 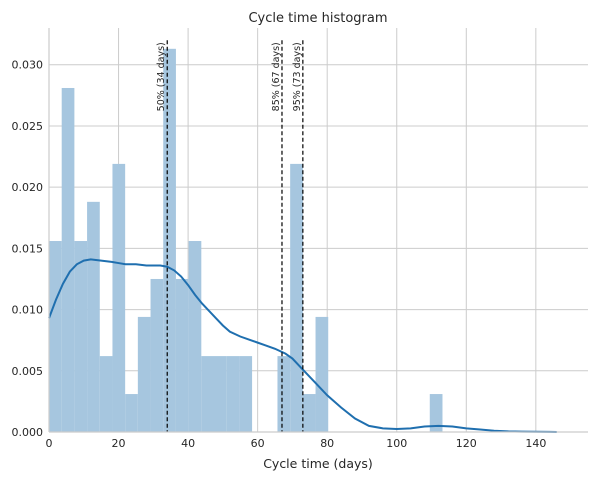 I want to click on percentile-label-1: 85% (67 days), so click(x=276, y=76).